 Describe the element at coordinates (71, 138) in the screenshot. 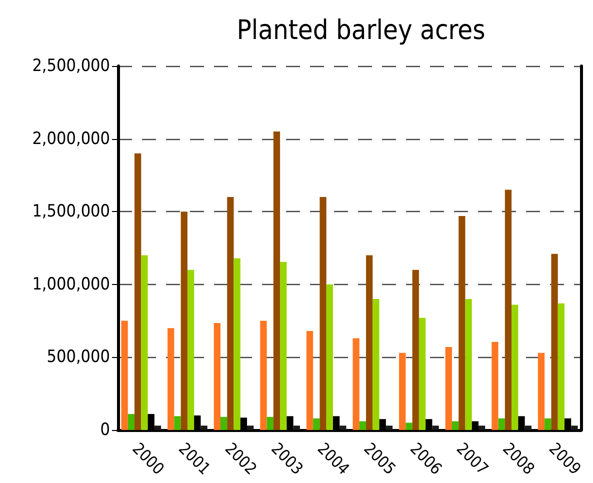

I see `y-tick-label: 2,000,000` at that location.